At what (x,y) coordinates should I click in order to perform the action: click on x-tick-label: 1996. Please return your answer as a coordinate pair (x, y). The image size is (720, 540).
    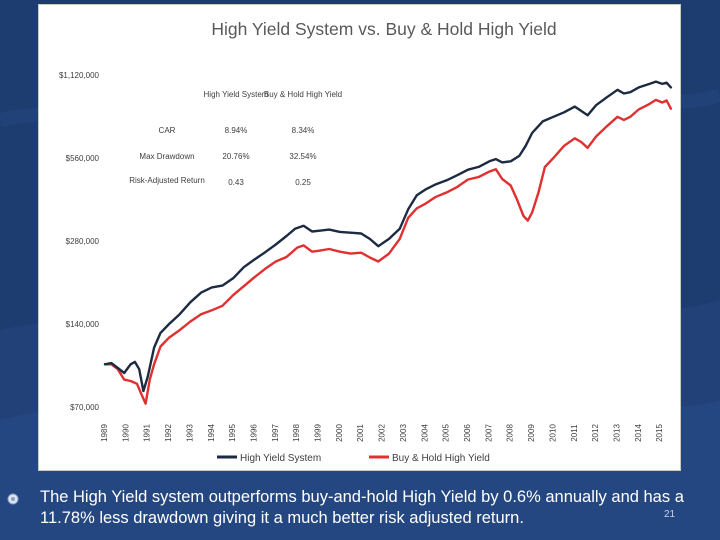
    Looking at the image, I should click on (253, 433).